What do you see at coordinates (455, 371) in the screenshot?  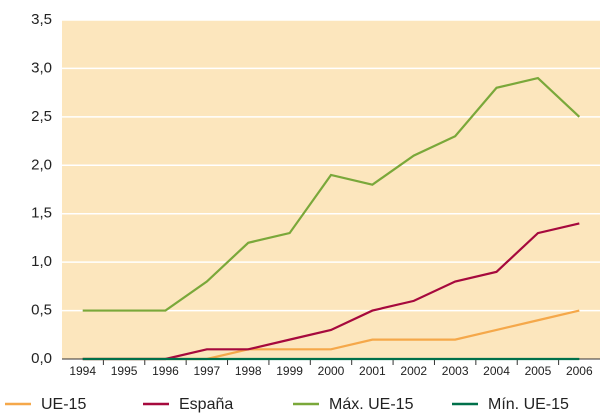 I see `x-tick-label: 2003` at bounding box center [455, 371].